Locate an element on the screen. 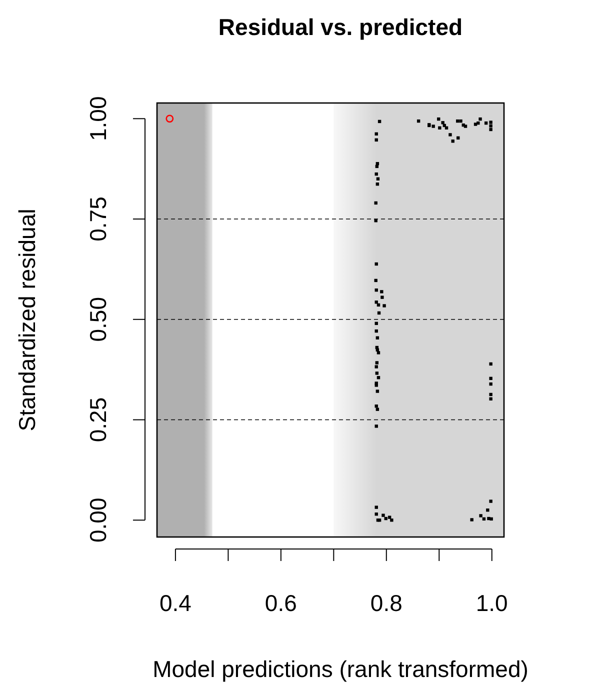  y-tick-label: 0.25 is located at coordinates (98, 419).